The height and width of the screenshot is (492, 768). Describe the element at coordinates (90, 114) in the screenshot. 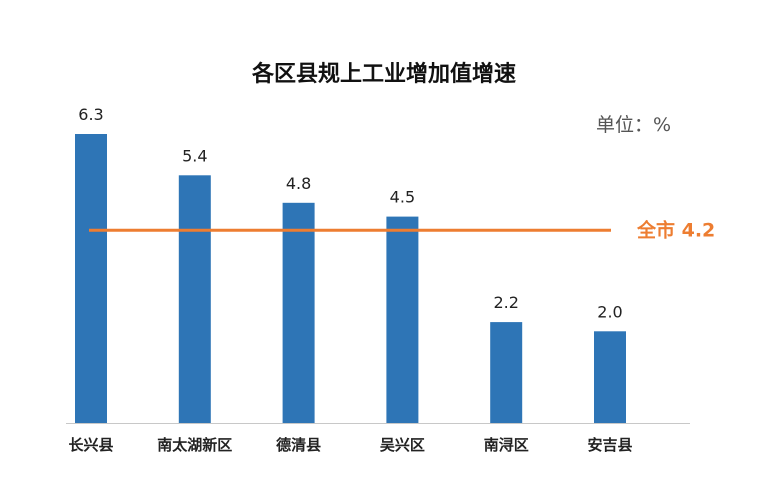

I see `bar-value-label: 6.3` at that location.